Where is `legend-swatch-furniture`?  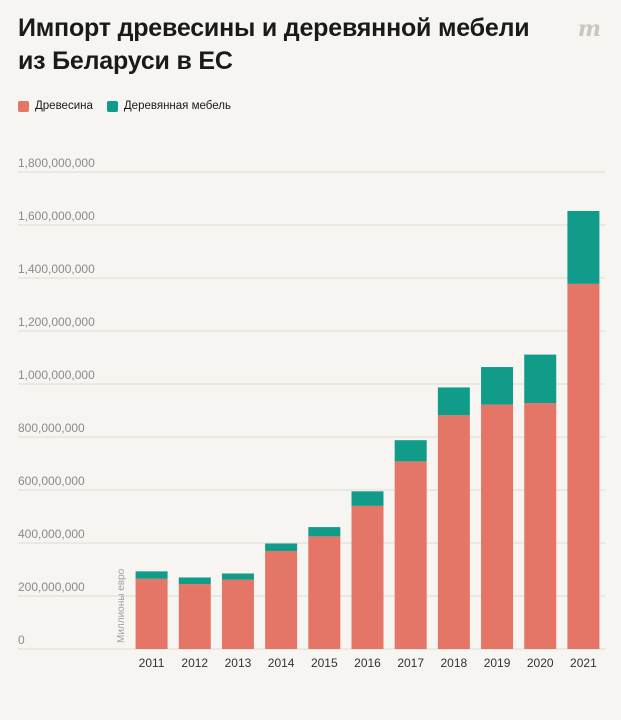
legend-swatch-furniture is located at coordinates (112, 106).